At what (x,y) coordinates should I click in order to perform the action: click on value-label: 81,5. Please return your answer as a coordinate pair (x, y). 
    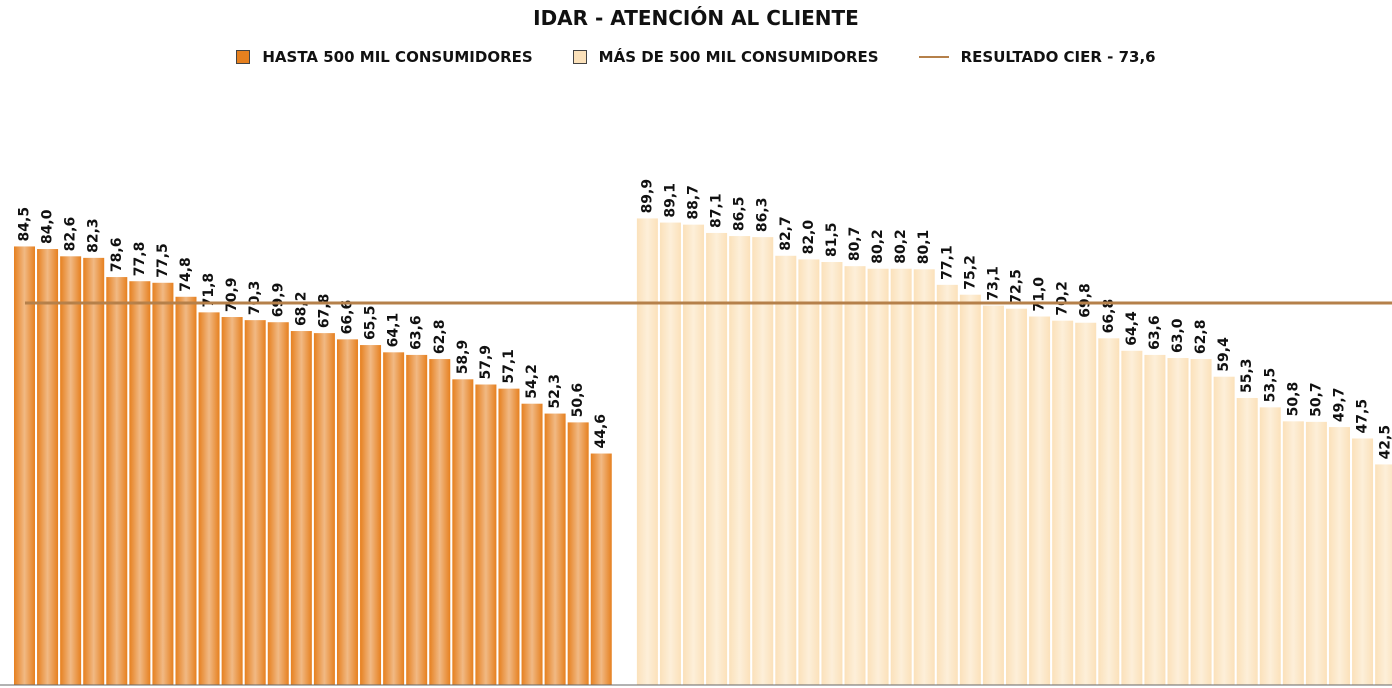
    Looking at the image, I should click on (832, 239).